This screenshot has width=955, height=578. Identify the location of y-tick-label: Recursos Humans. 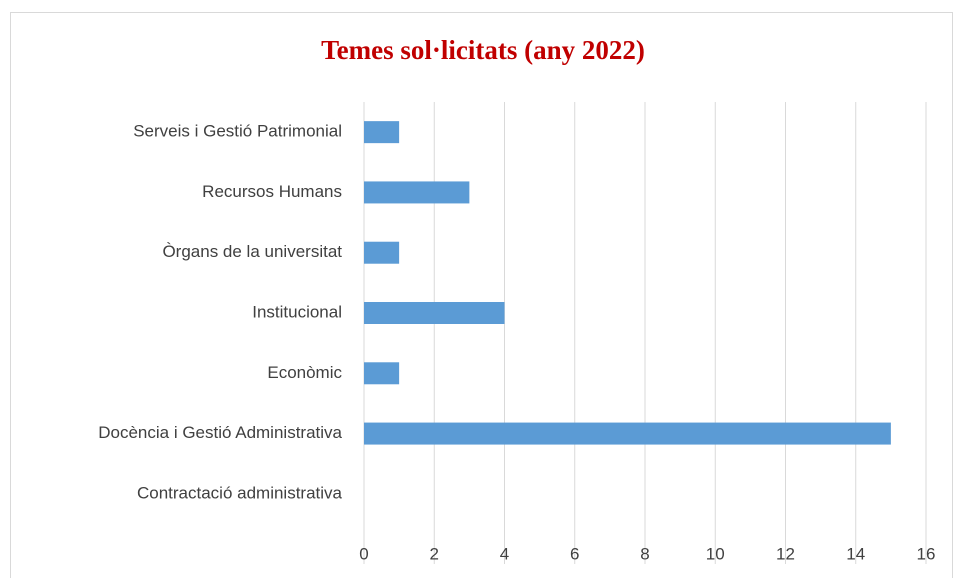
(272, 191).